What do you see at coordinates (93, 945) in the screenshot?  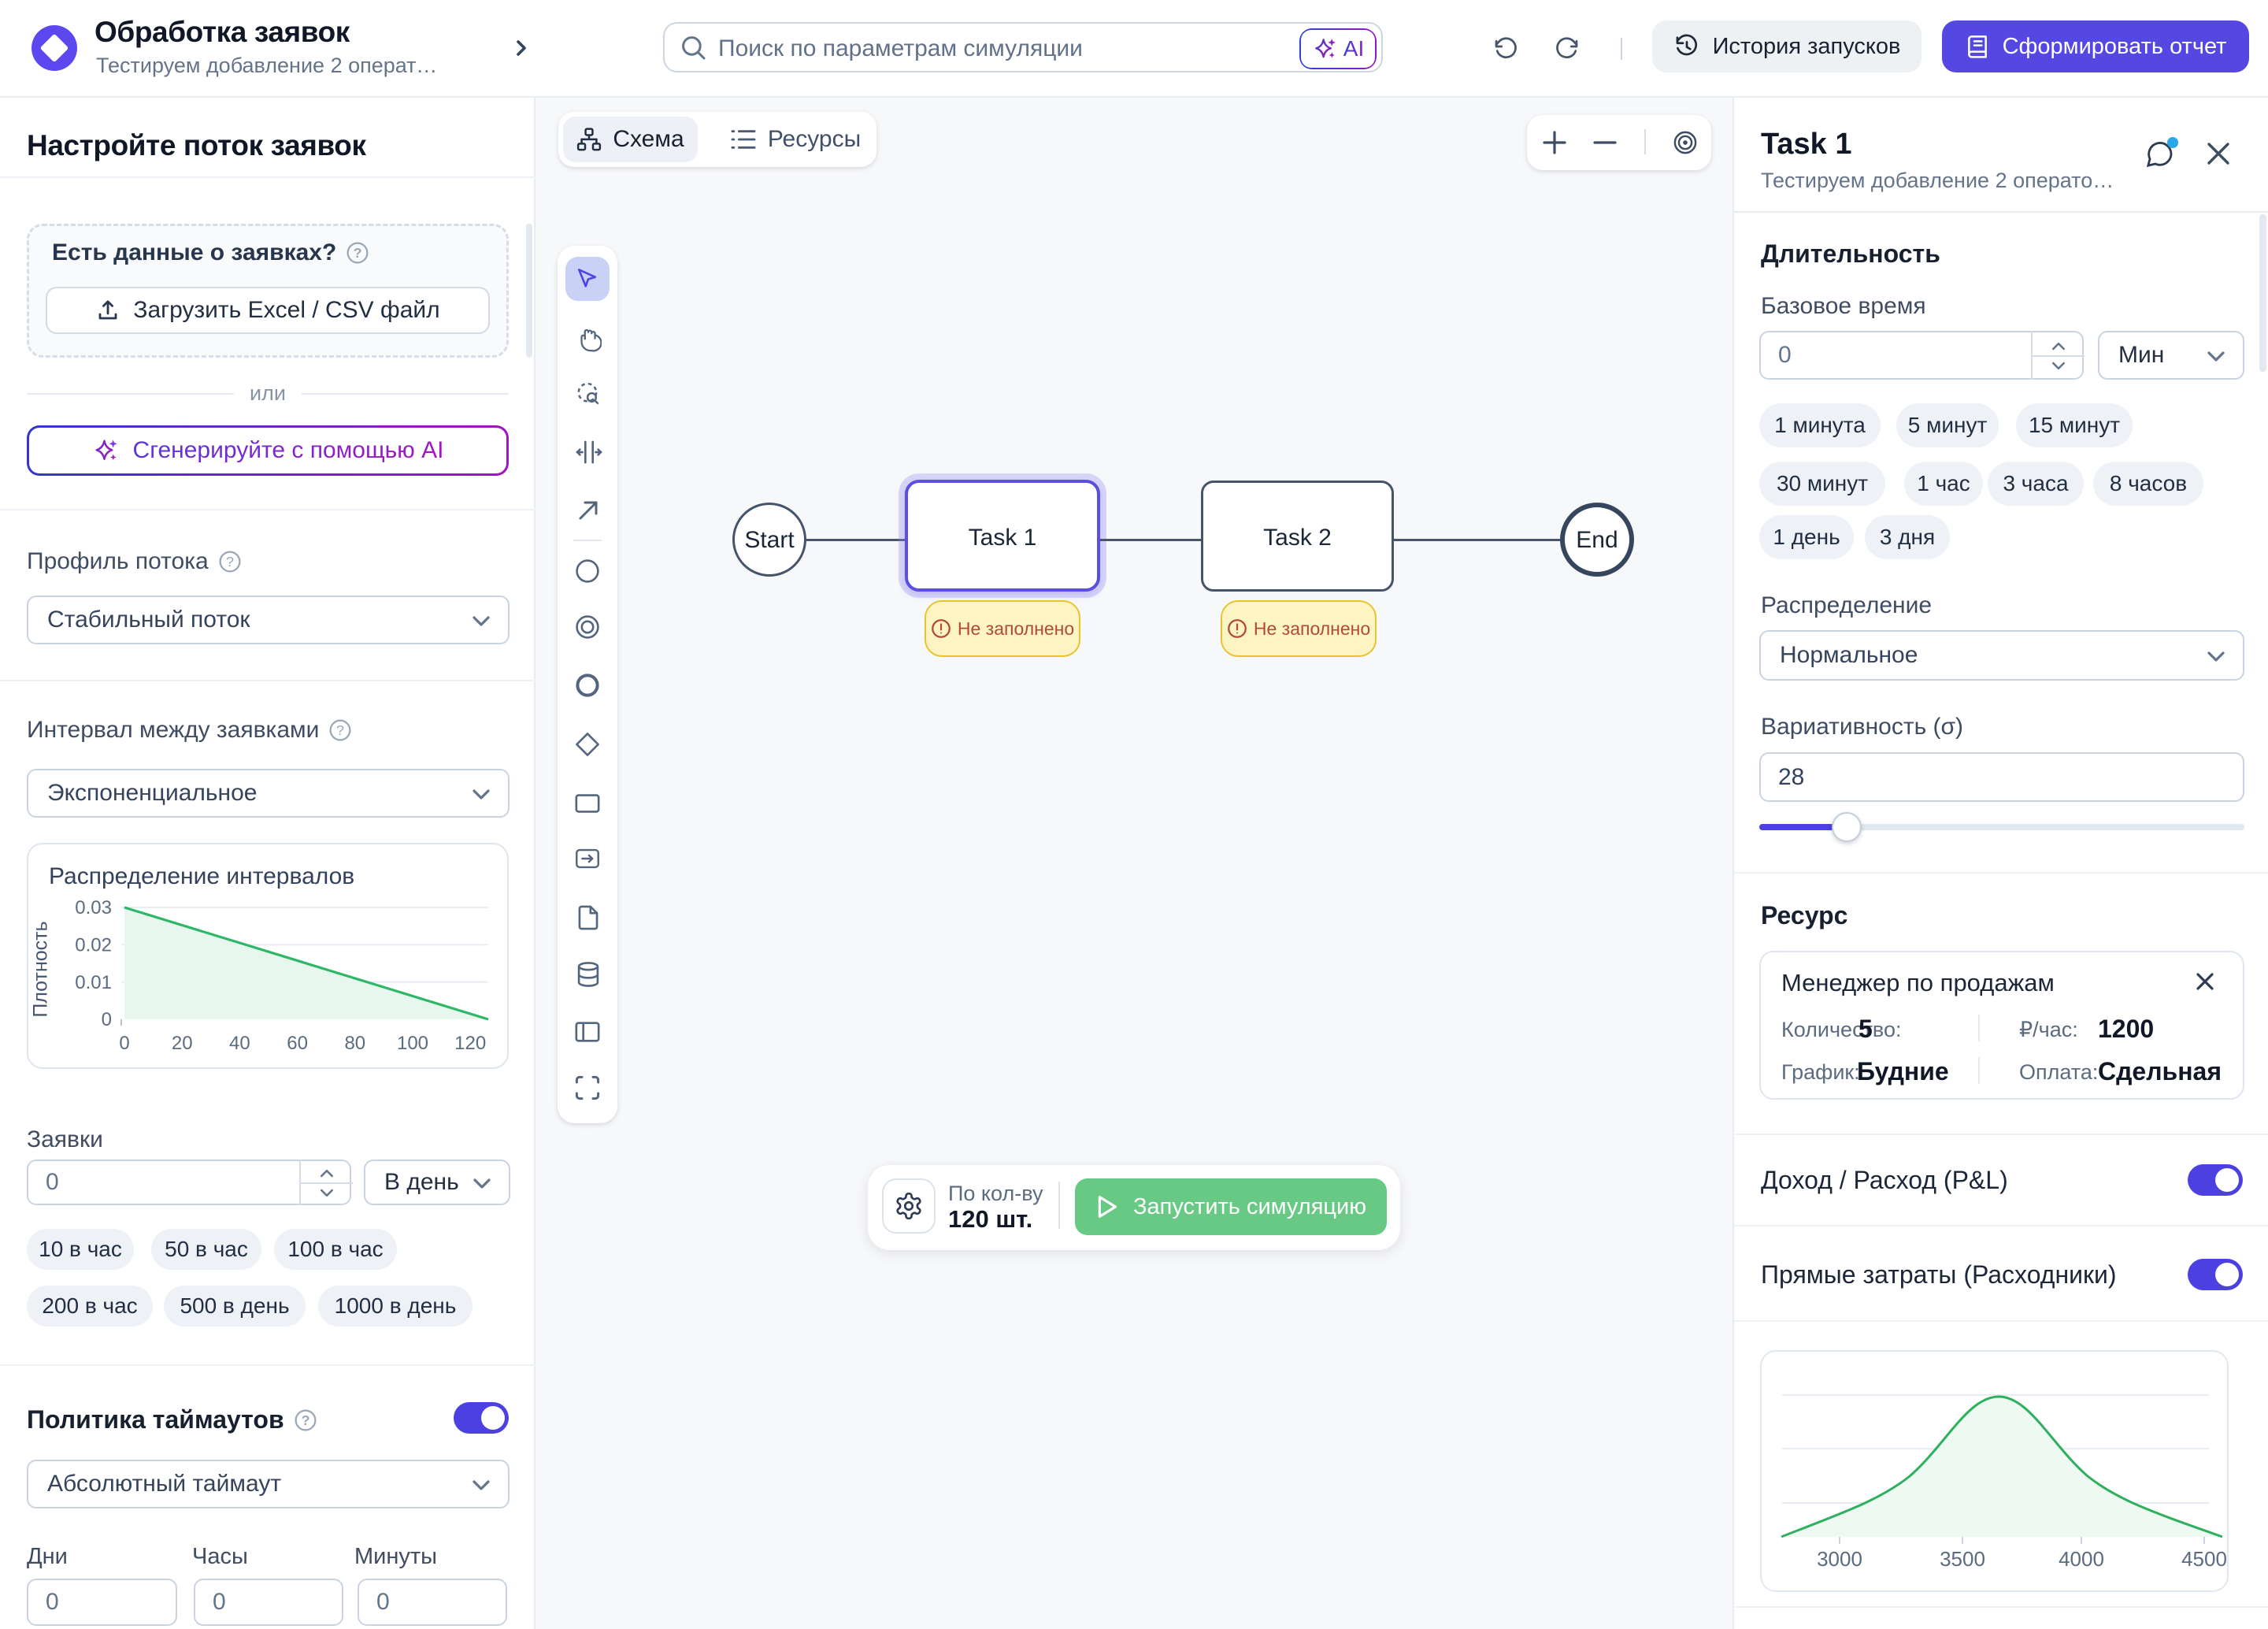 I see `svg-text: 0.02` at bounding box center [93, 945].